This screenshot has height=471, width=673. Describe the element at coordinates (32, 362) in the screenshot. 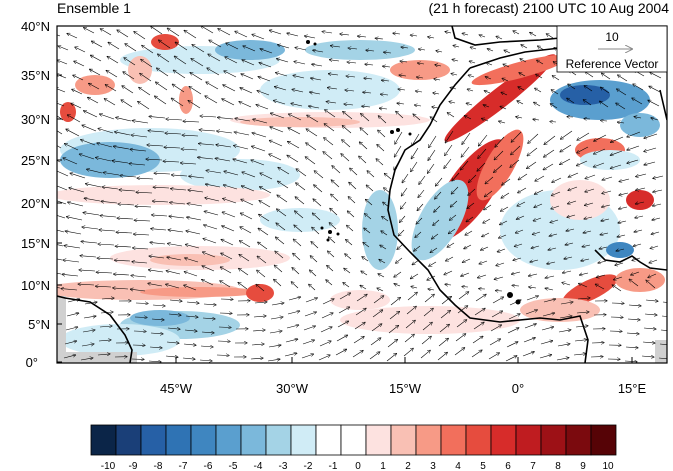

I see `lat-label: 0°` at that location.